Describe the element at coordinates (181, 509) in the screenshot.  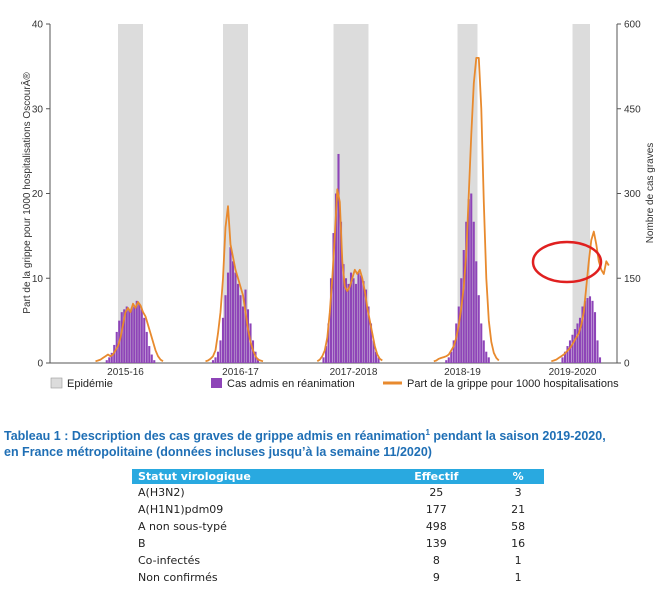
I see `cell-status: A(H1N1)pdm09` at that location.